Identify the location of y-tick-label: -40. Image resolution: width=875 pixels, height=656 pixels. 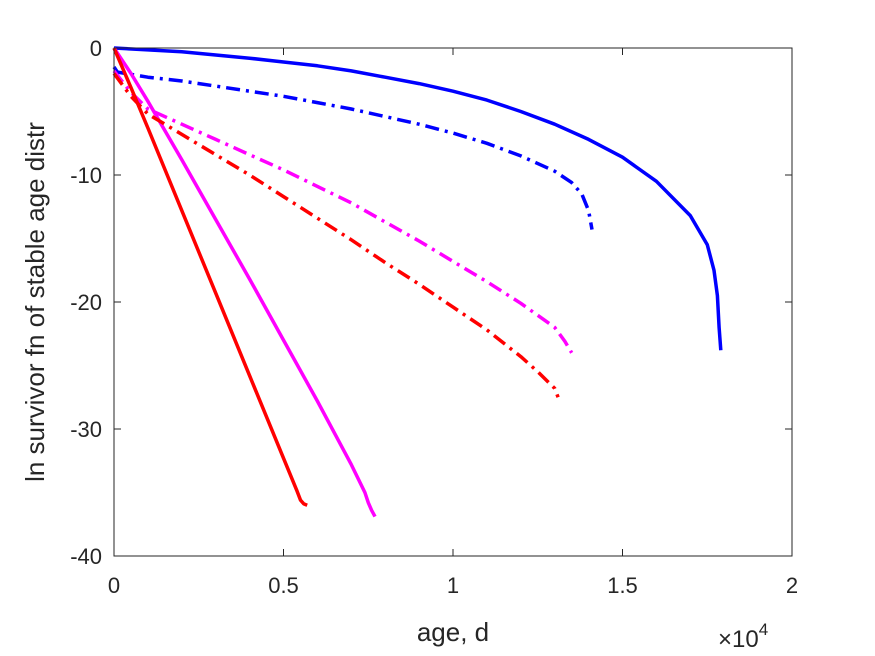
(86, 556).